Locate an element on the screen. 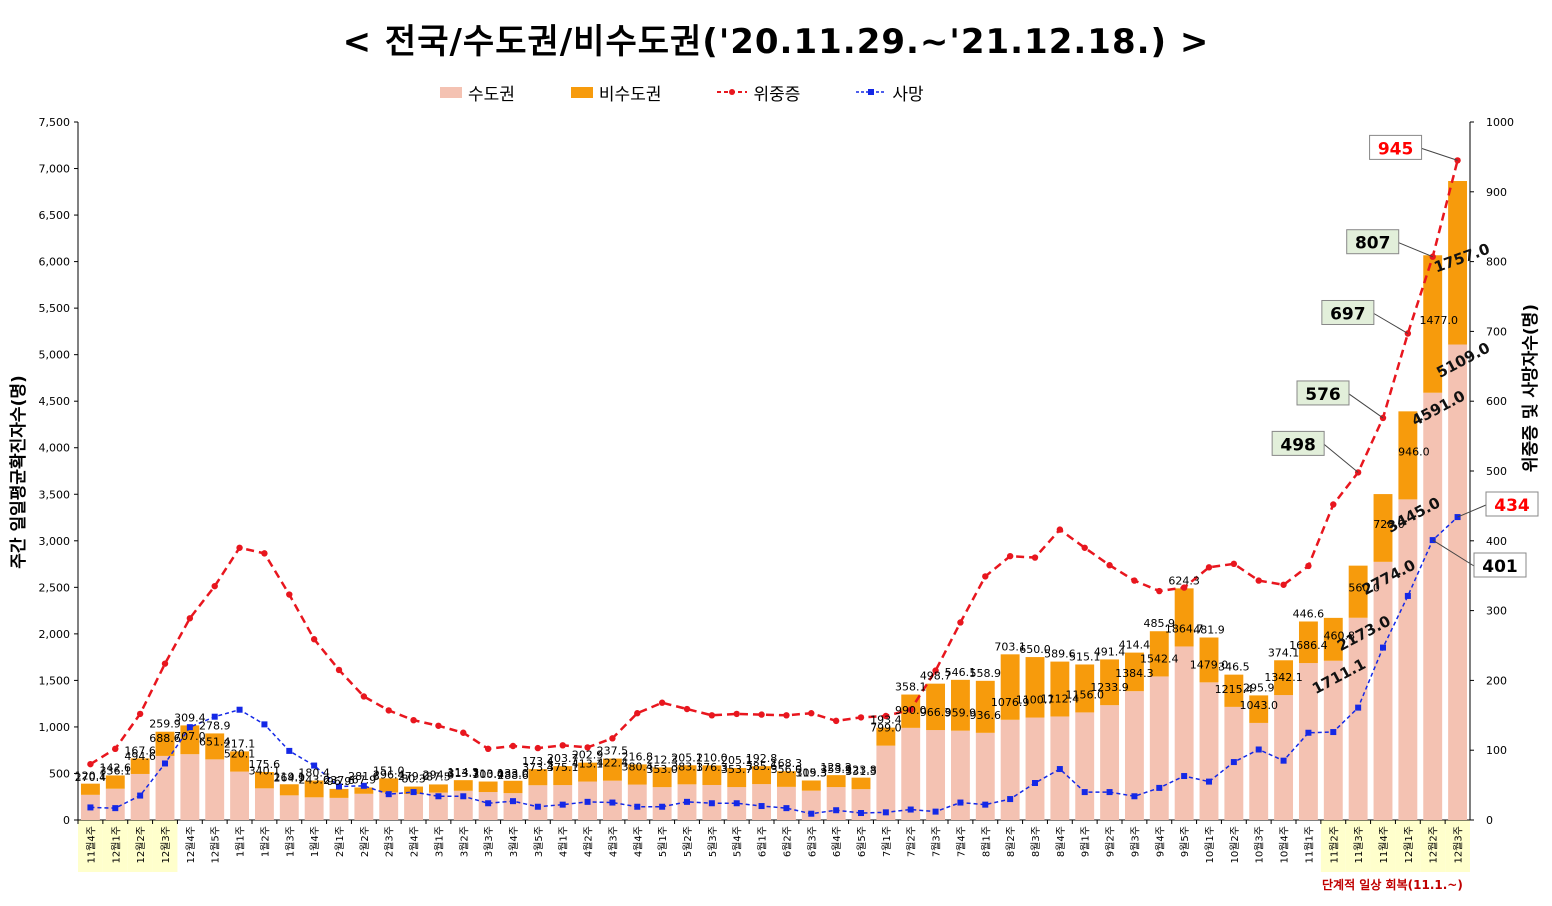 The height and width of the screenshot is (906, 1552). x-tick-label: 6월3주 is located at coordinates (812, 841).